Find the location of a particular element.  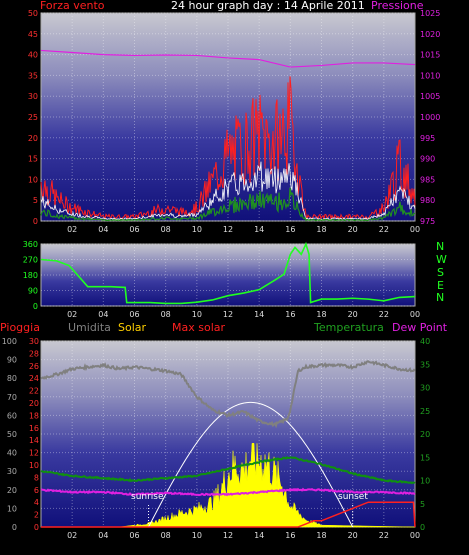

wind-tick-label: 30 is located at coordinates (33, 96).